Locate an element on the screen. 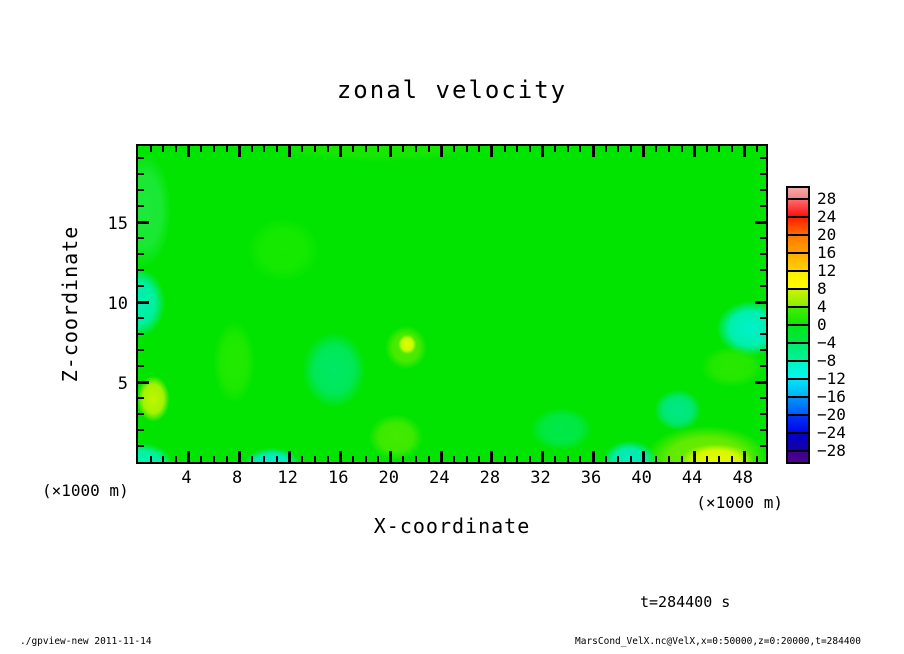 This screenshot has height=654, width=904. z-axis-units-label: (×1000 m) is located at coordinates (85, 490).